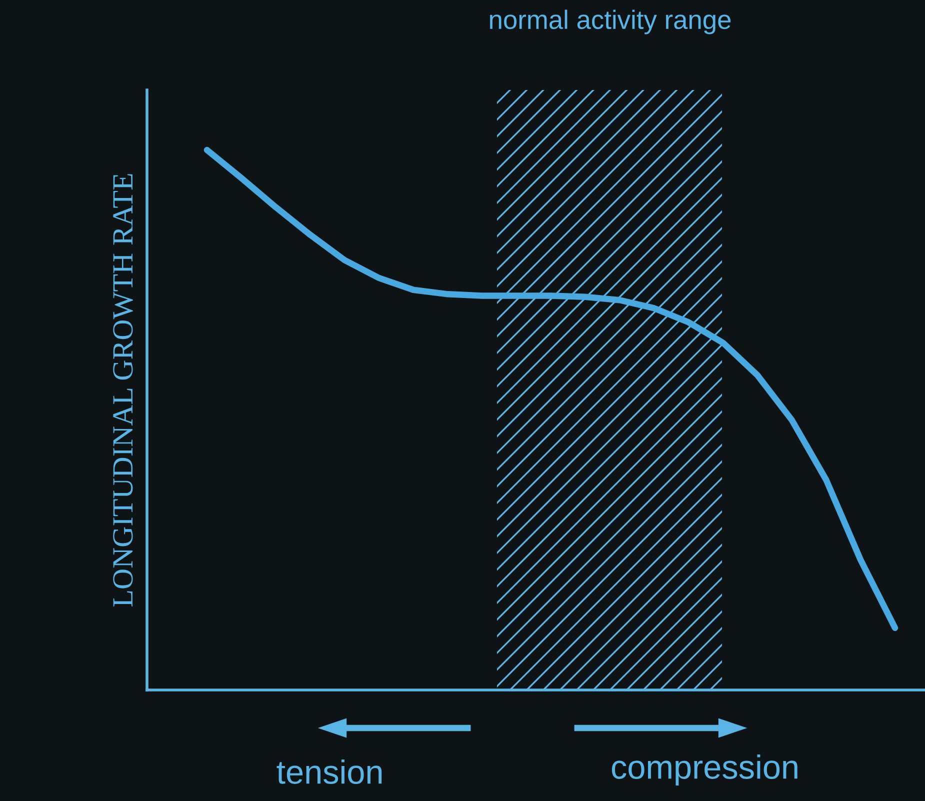 The image size is (925, 801). What do you see at coordinates (705, 770) in the screenshot?
I see `text: compression` at bounding box center [705, 770].